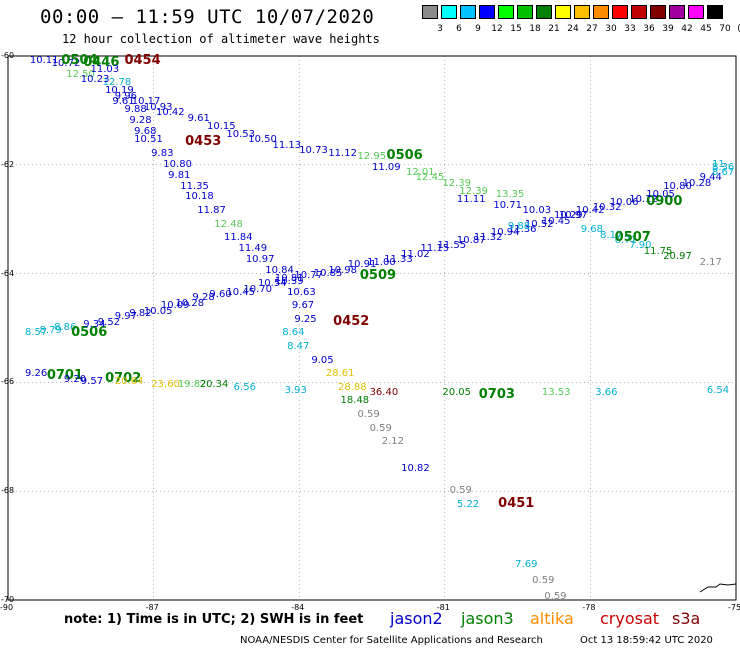 This screenshot has width=740, height=650. Describe the element at coordinates (718, 164) in the screenshot. I see `wave-height-label: 11` at that location.